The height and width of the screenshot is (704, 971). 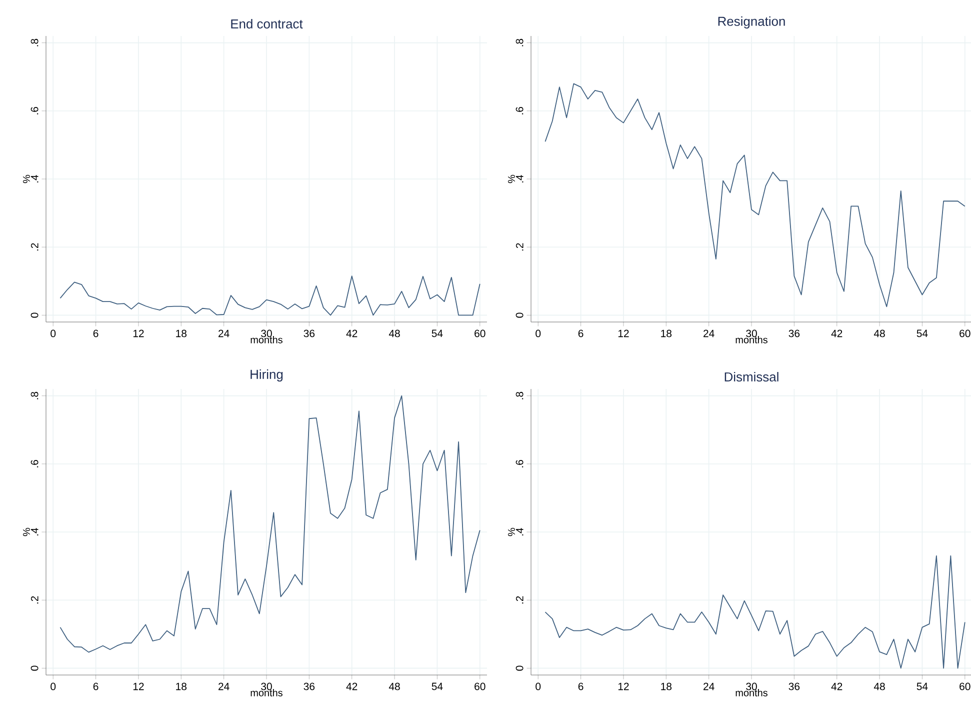 I want to click on chart-title: Resignation, so click(x=751, y=22).